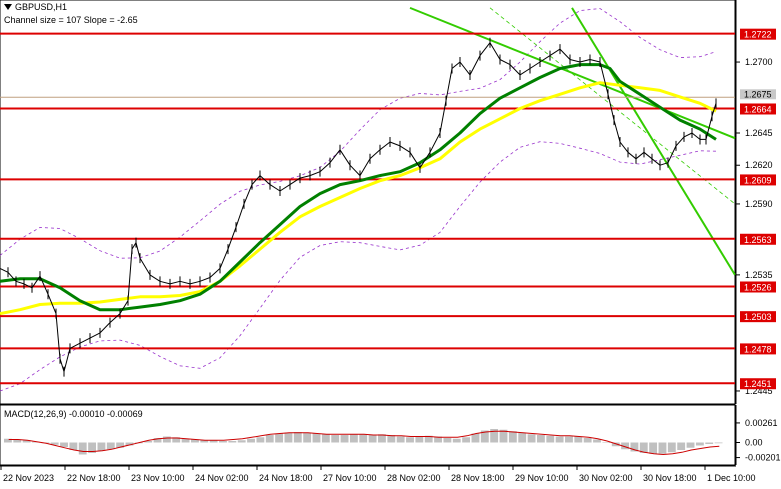  Describe the element at coordinates (761, 423) in the screenshot. I see `macd-tick-label: 0.00261` at that location.